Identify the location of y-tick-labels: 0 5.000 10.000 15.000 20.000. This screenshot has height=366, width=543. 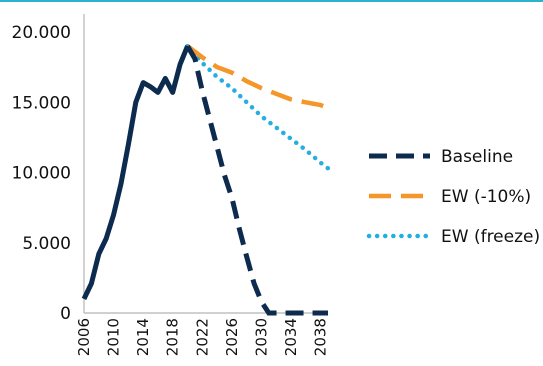
(41, 173).